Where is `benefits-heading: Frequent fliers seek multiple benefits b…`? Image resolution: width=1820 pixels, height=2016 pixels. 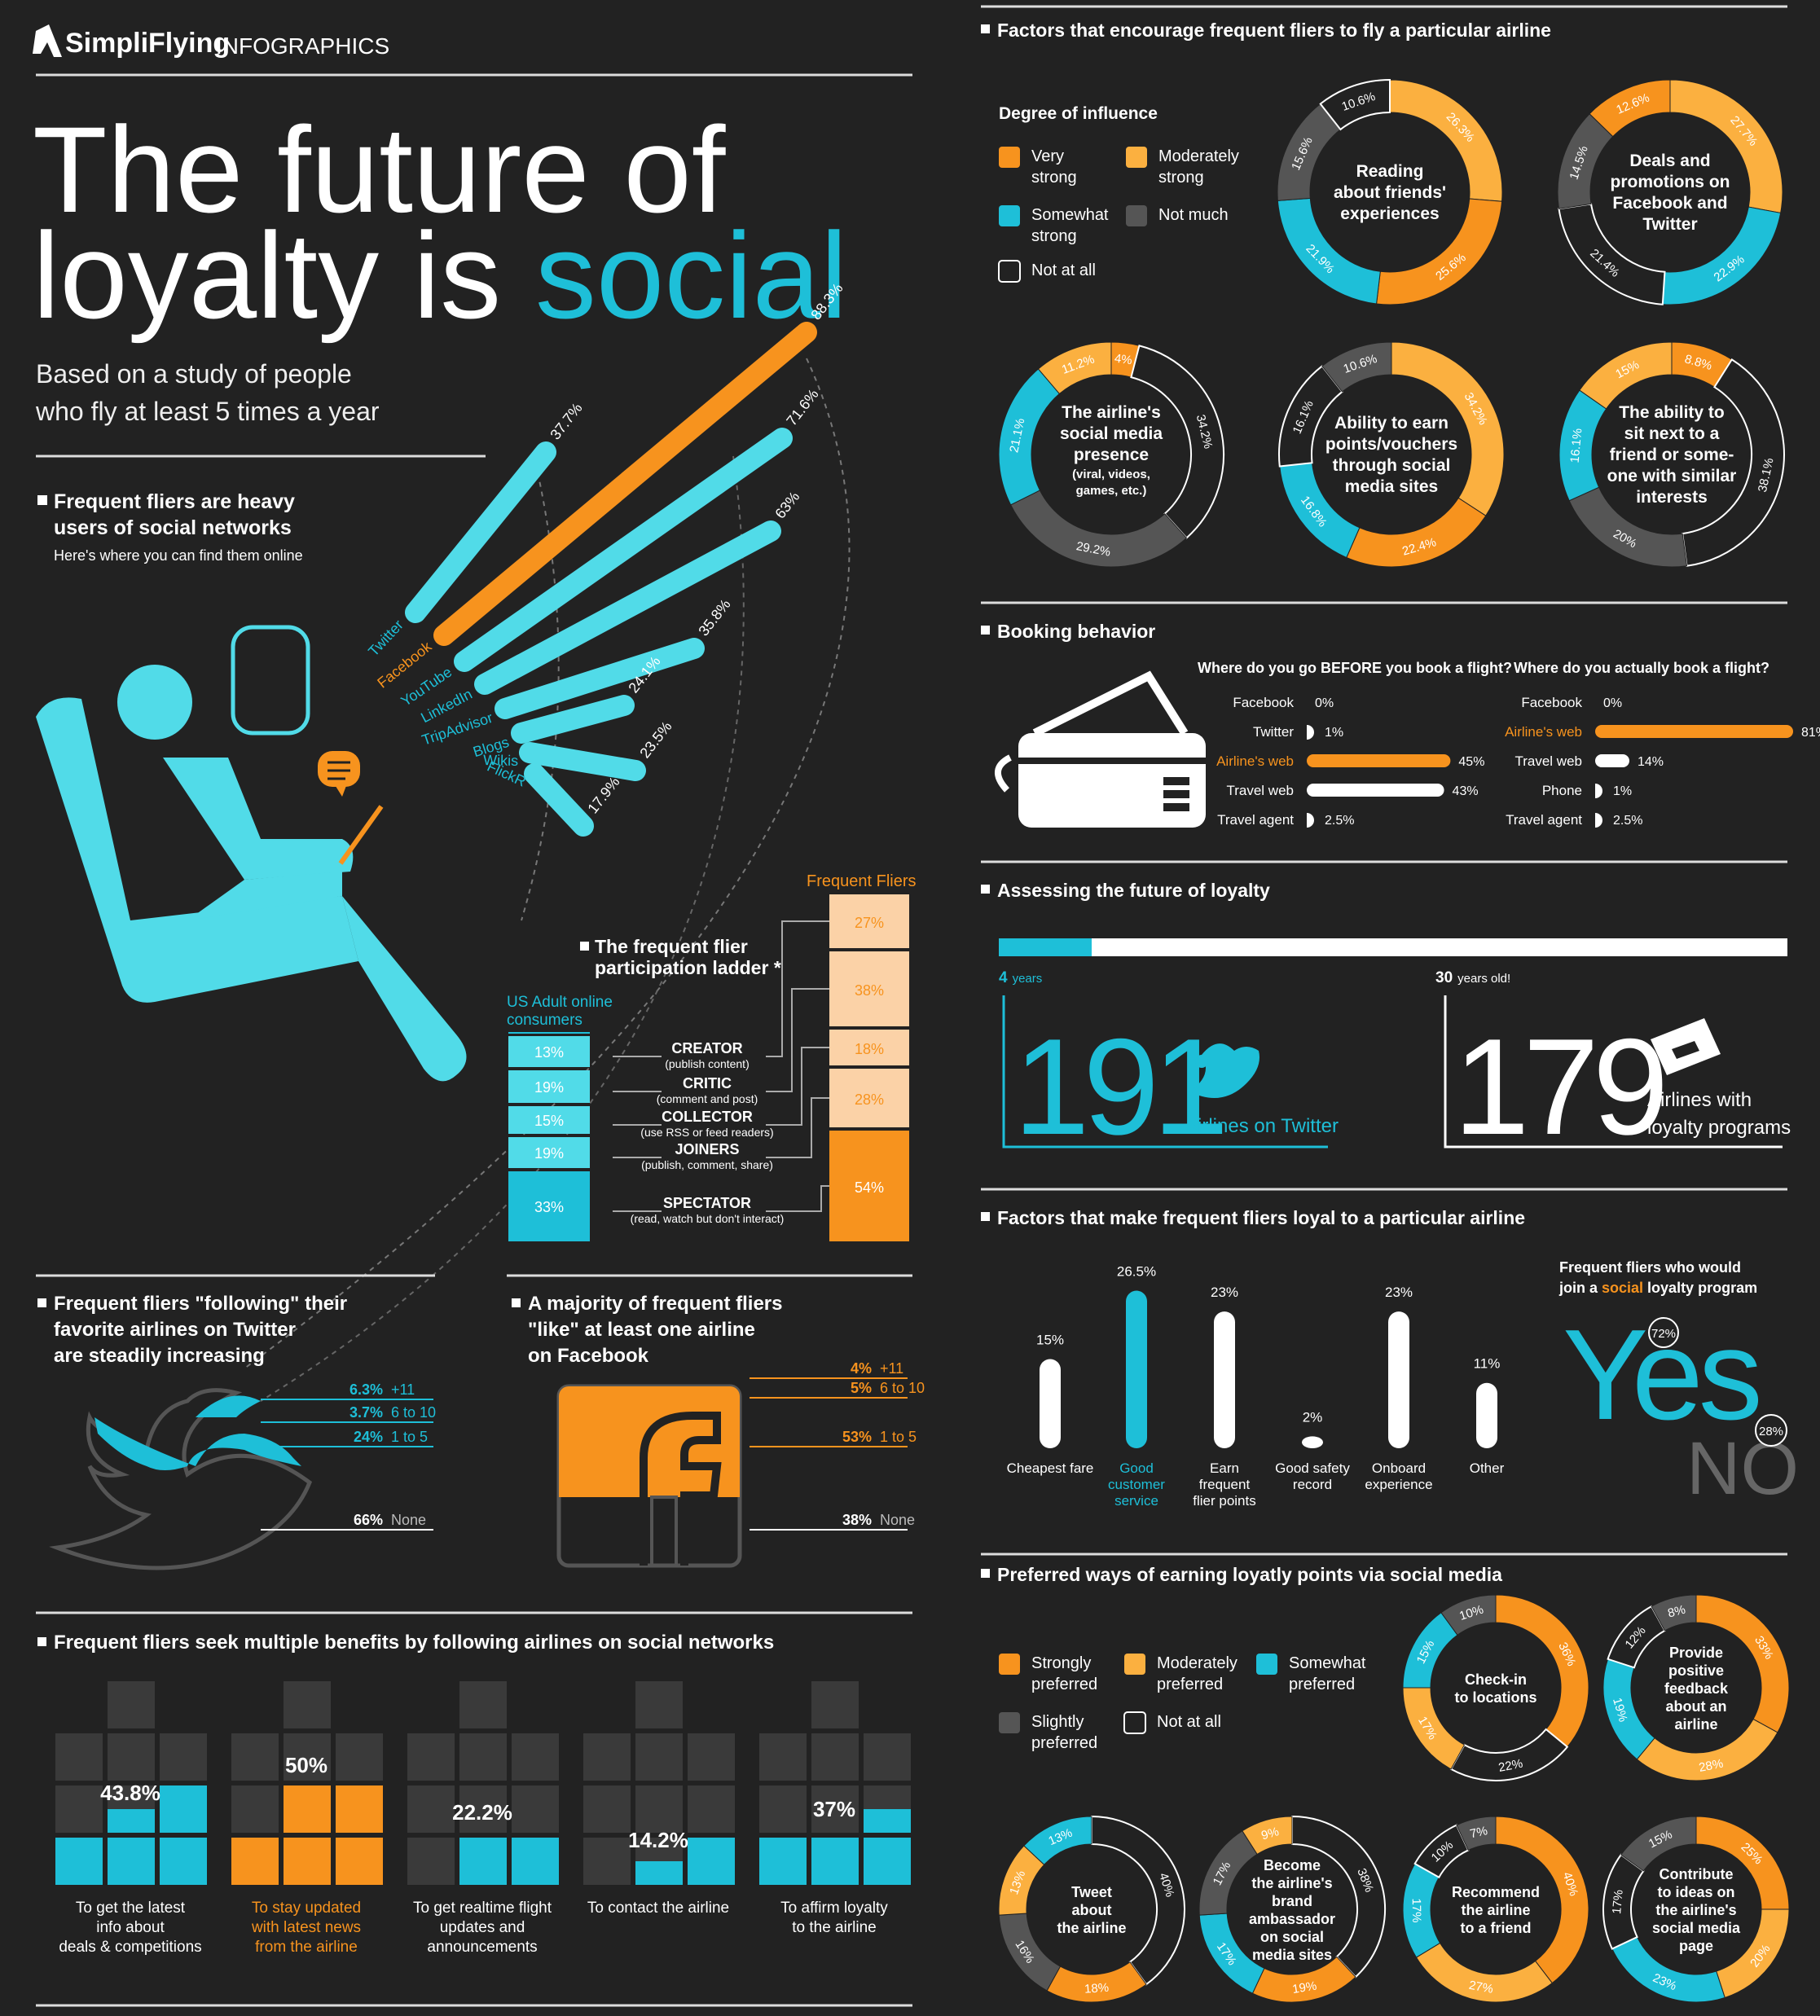
benefits-heading: Frequent fliers seek multiple benefits b… is located at coordinates (414, 1643).